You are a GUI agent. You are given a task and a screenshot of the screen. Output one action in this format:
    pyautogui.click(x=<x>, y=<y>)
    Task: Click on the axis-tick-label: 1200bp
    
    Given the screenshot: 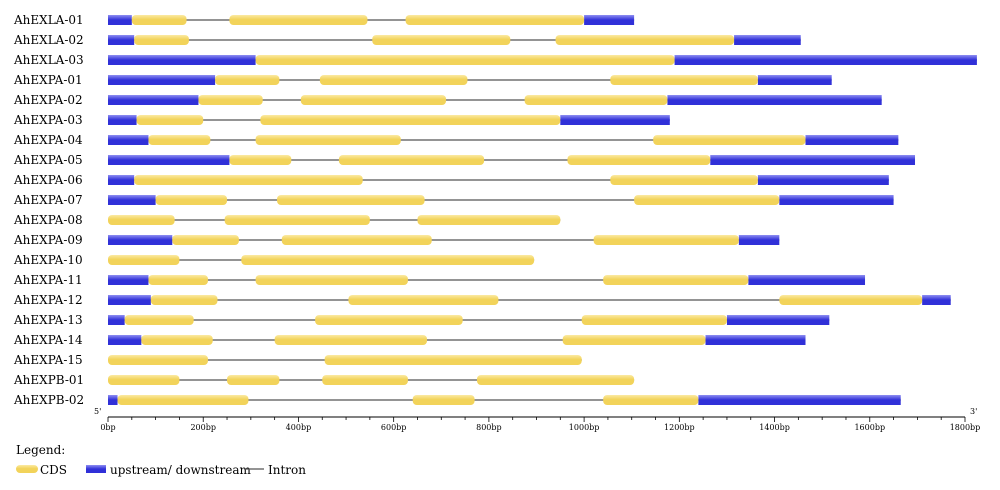 What is the action you would take?
    pyautogui.click(x=679, y=427)
    